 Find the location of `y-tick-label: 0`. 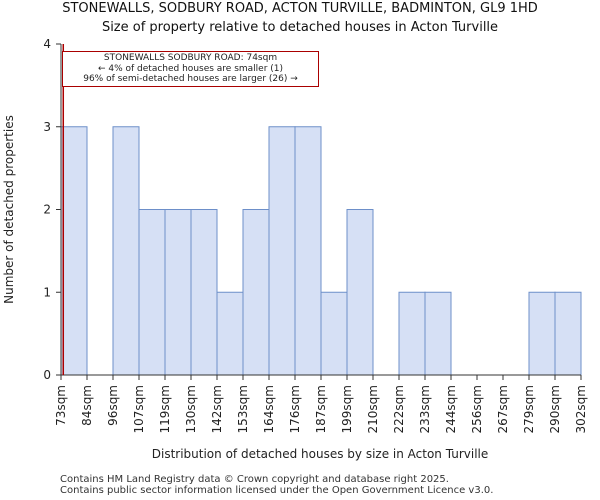

y-tick-label: 0 is located at coordinates (47, 375).